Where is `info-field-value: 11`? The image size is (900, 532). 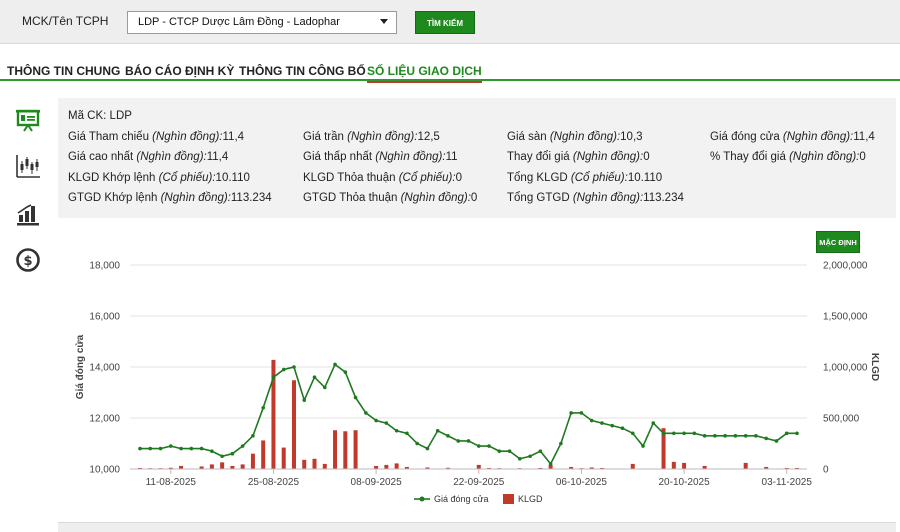
info-field-value: 11 is located at coordinates (451, 157).